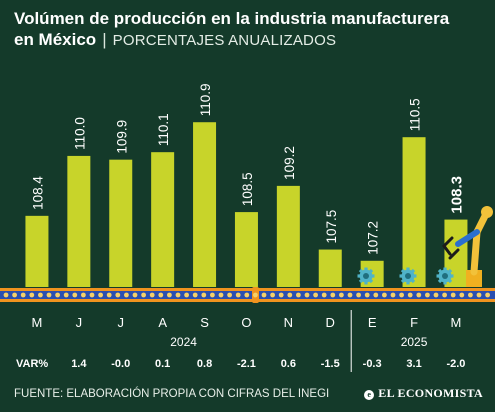  What do you see at coordinates (205, 99) in the screenshot?
I see `value-label: 110.9` at bounding box center [205, 99].